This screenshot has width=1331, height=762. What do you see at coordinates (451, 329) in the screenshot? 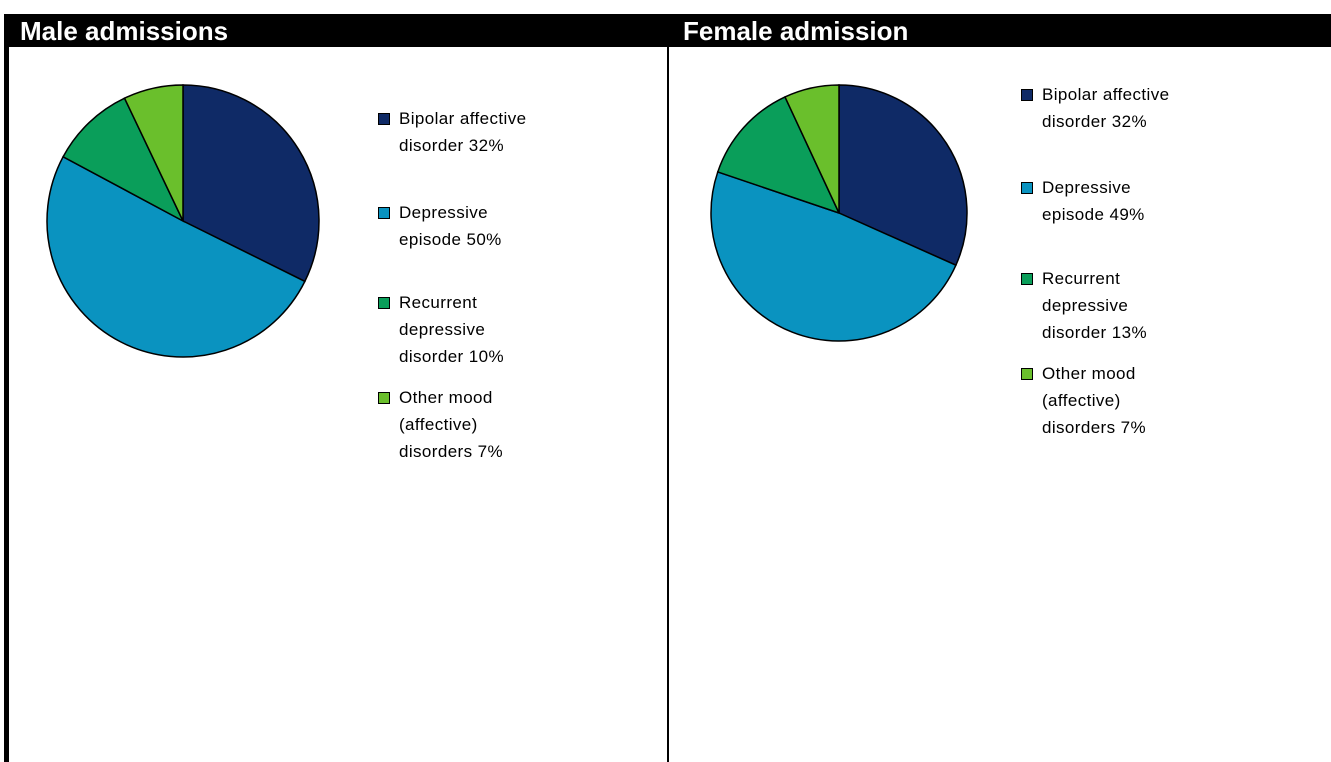
I see `legend-label: Recurrent depressive disorder 10%` at bounding box center [451, 329].